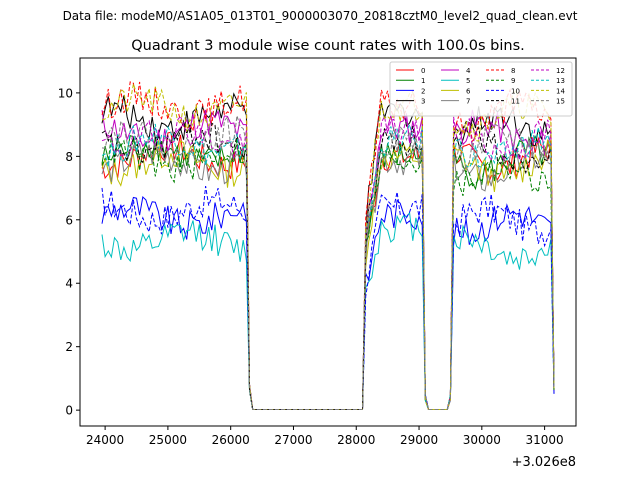  What do you see at coordinates (69, 284) in the screenshot?
I see `y-tick-label: 4` at bounding box center [69, 284].